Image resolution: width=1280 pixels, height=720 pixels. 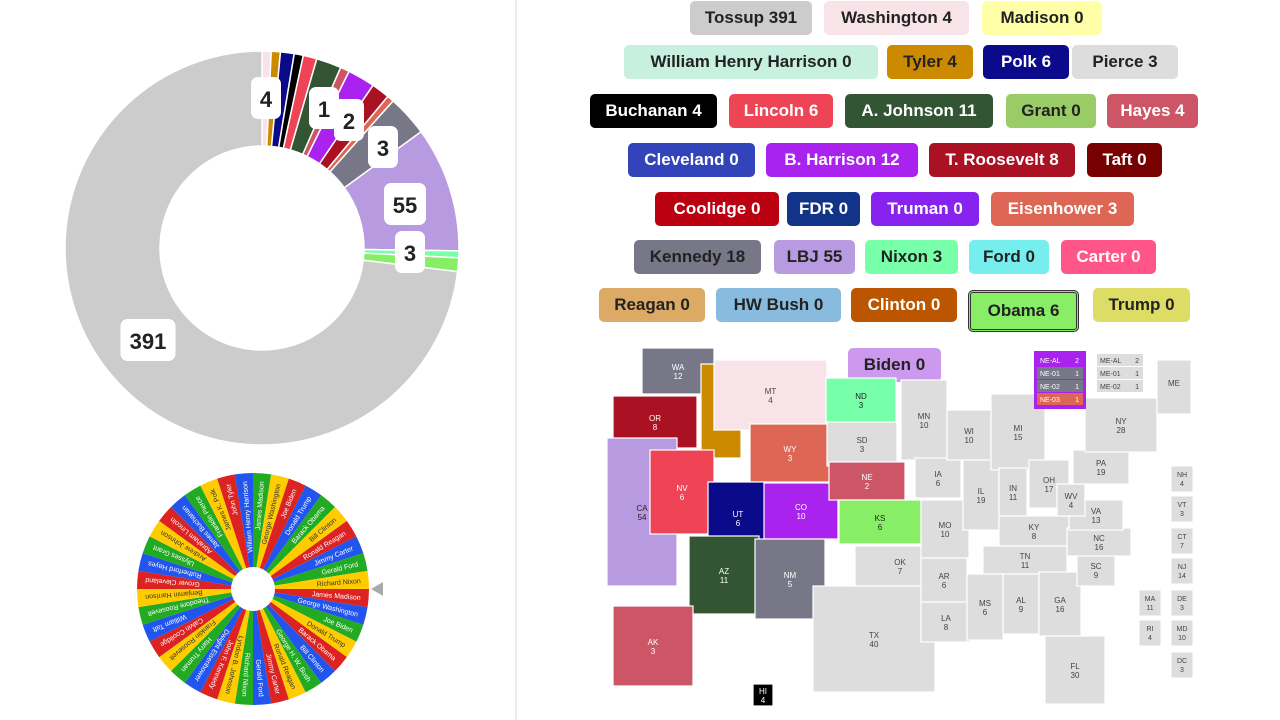 I want to click on small-state-de, so click(x=1182, y=603).